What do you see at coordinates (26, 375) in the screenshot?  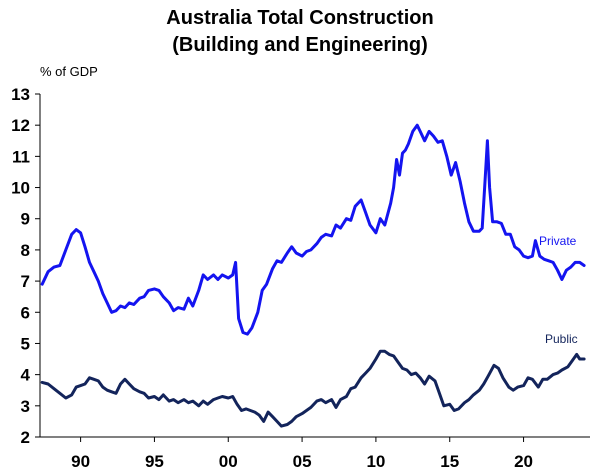 I see `y-tick-label: 4` at bounding box center [26, 375].